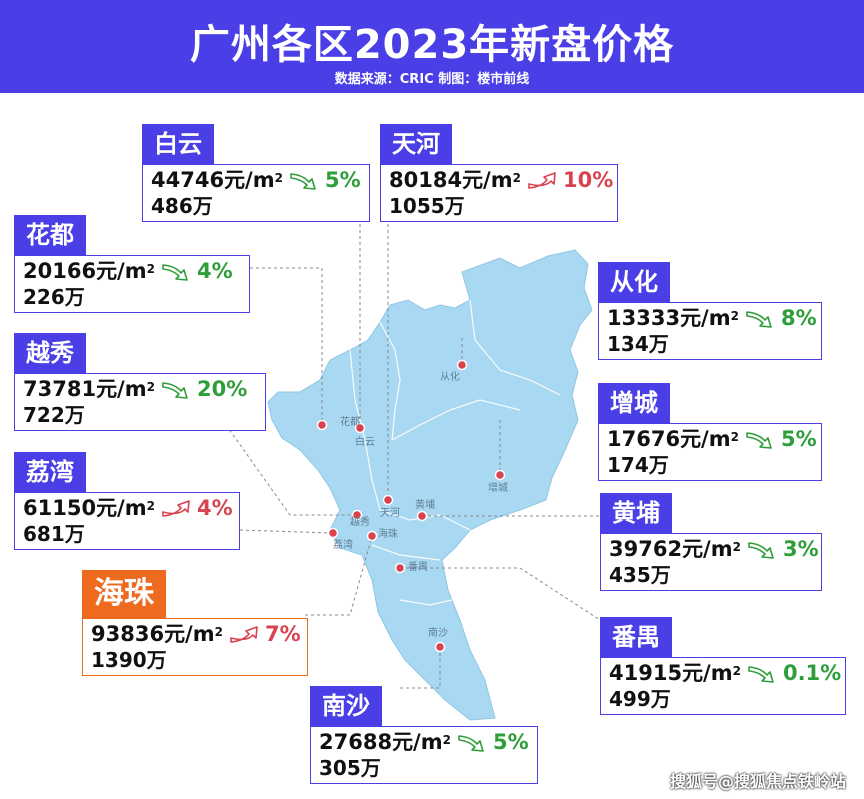 The width and height of the screenshot is (864, 799). Describe the element at coordinates (195, 647) in the screenshot. I see `district-card-haizhu: 93836元/m2 7% 1390万` at that location.